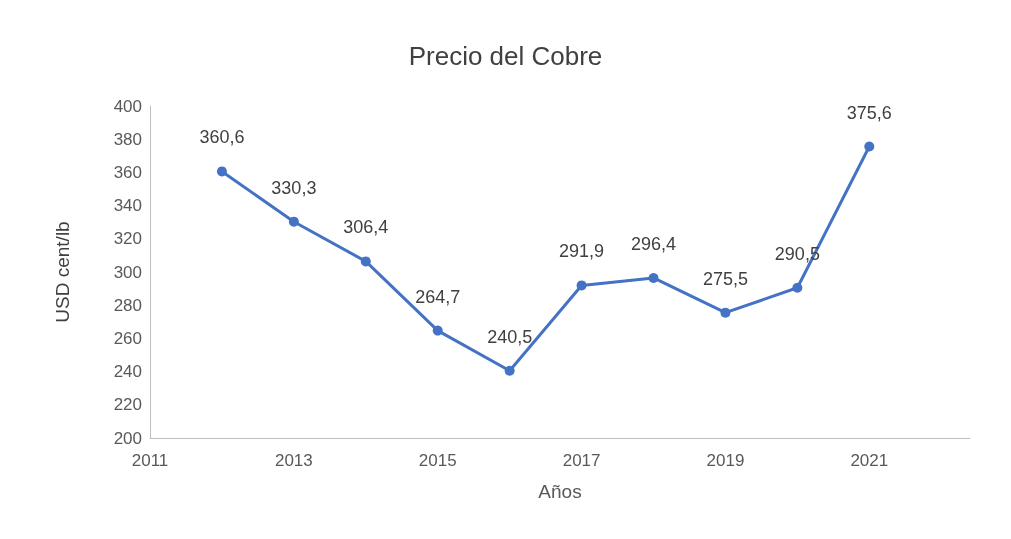 Image resolution: width=1011 pixels, height=539 pixels. Describe the element at coordinates (150, 460) in the screenshot. I see `x-tick-label: 2011` at that location.